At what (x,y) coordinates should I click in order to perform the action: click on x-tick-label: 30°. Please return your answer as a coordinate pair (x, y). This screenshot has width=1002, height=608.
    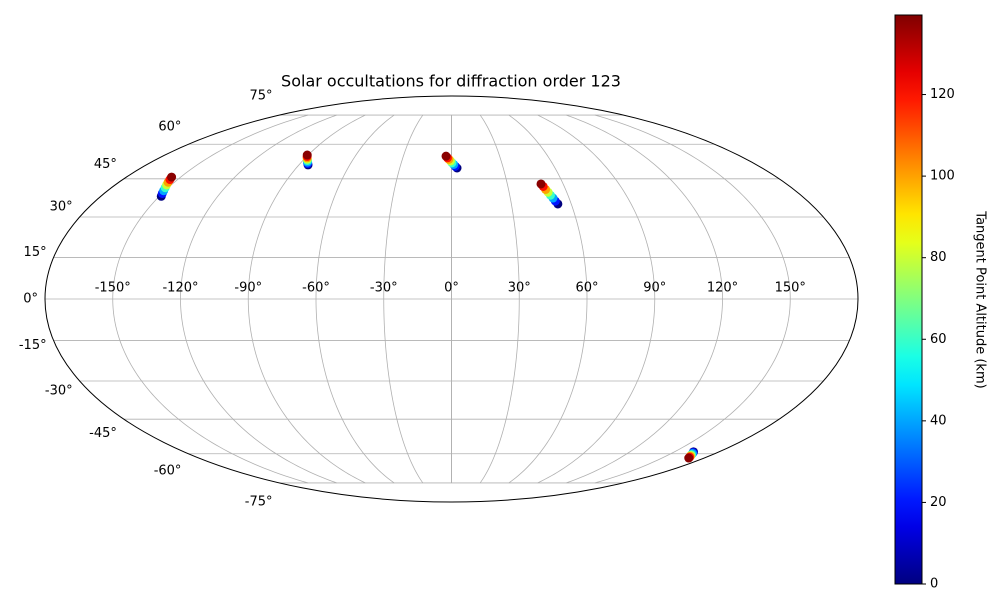
    Looking at the image, I should click on (519, 288).